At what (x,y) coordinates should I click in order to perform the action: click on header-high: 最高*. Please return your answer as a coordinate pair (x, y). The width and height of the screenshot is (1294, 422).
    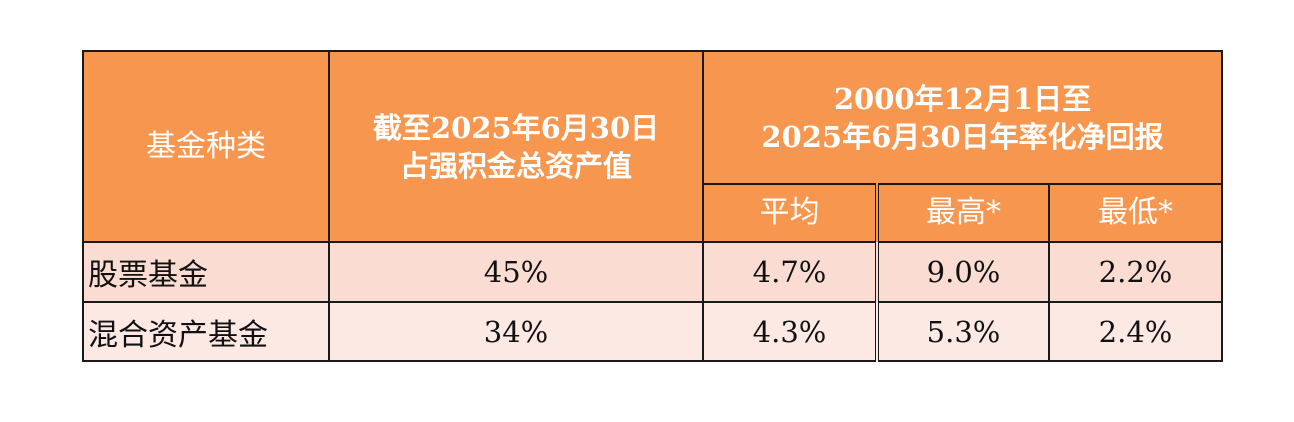
    Looking at the image, I should click on (963, 213).